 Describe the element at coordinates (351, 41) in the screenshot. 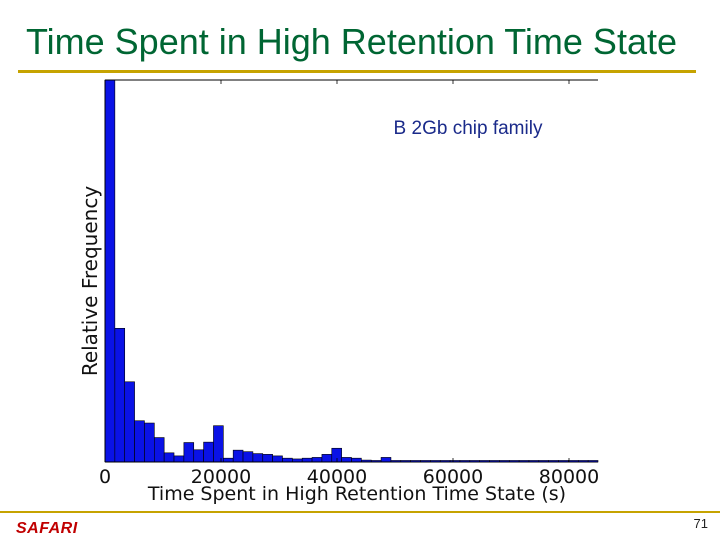

I see `slide-title: Time Spent in High Retention Time State` at that location.